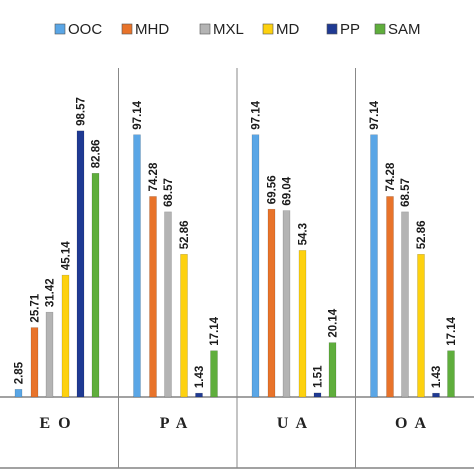 This screenshot has height=474, width=474. Describe the element at coordinates (34, 362) in the screenshot. I see `bar-eo-mhd` at that location.